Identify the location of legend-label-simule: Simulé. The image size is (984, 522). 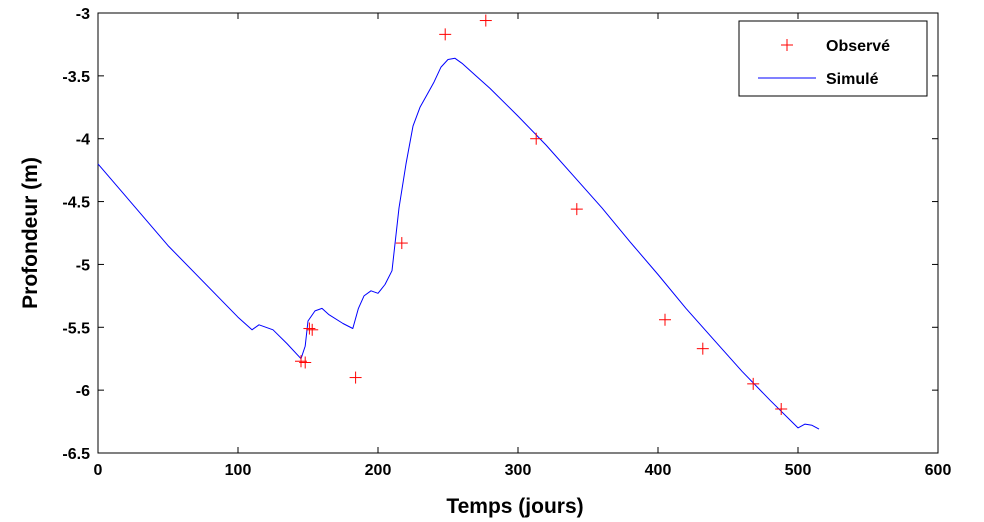
(852, 79).